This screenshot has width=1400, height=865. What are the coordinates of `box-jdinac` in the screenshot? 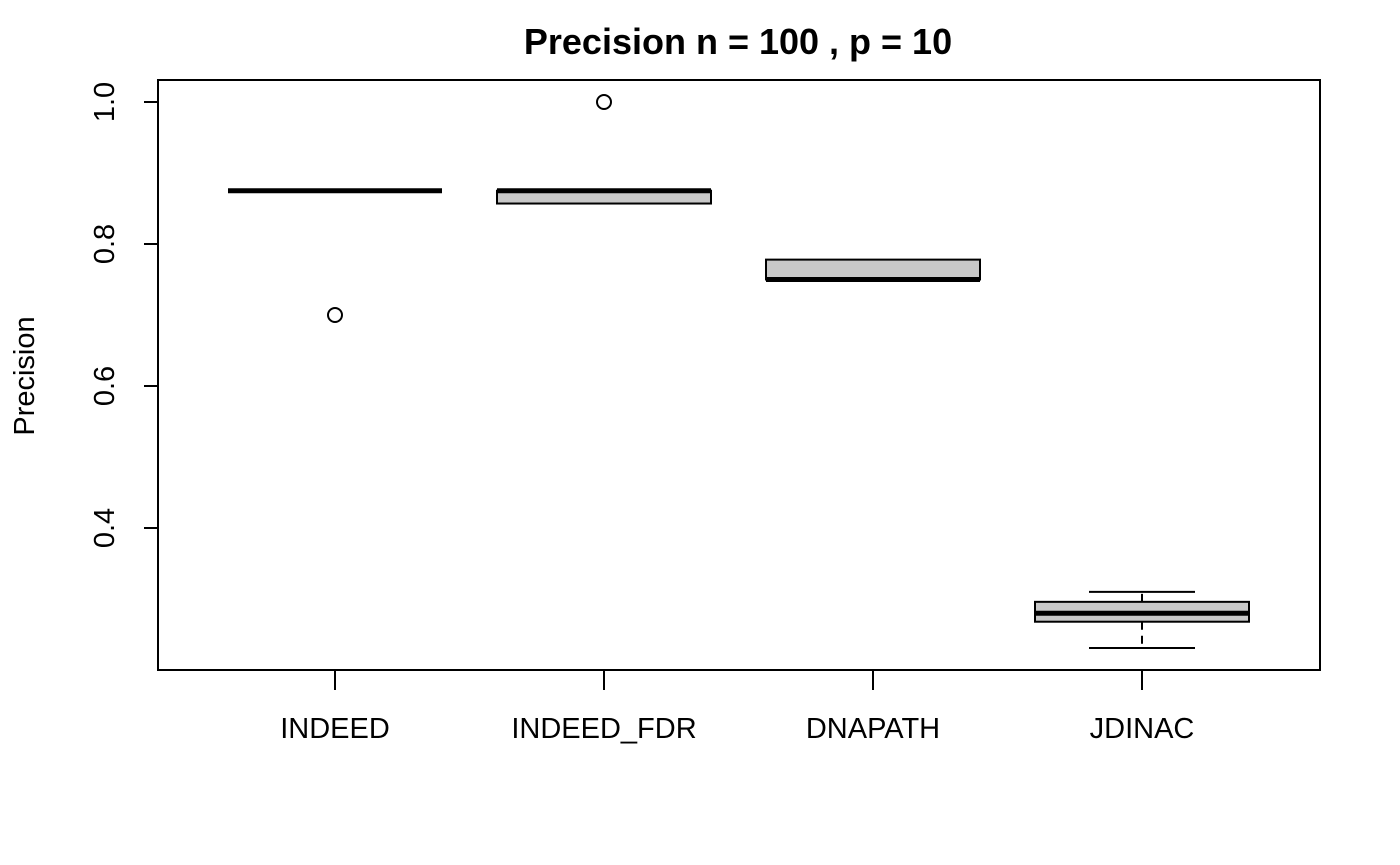 It's located at (1142, 619).